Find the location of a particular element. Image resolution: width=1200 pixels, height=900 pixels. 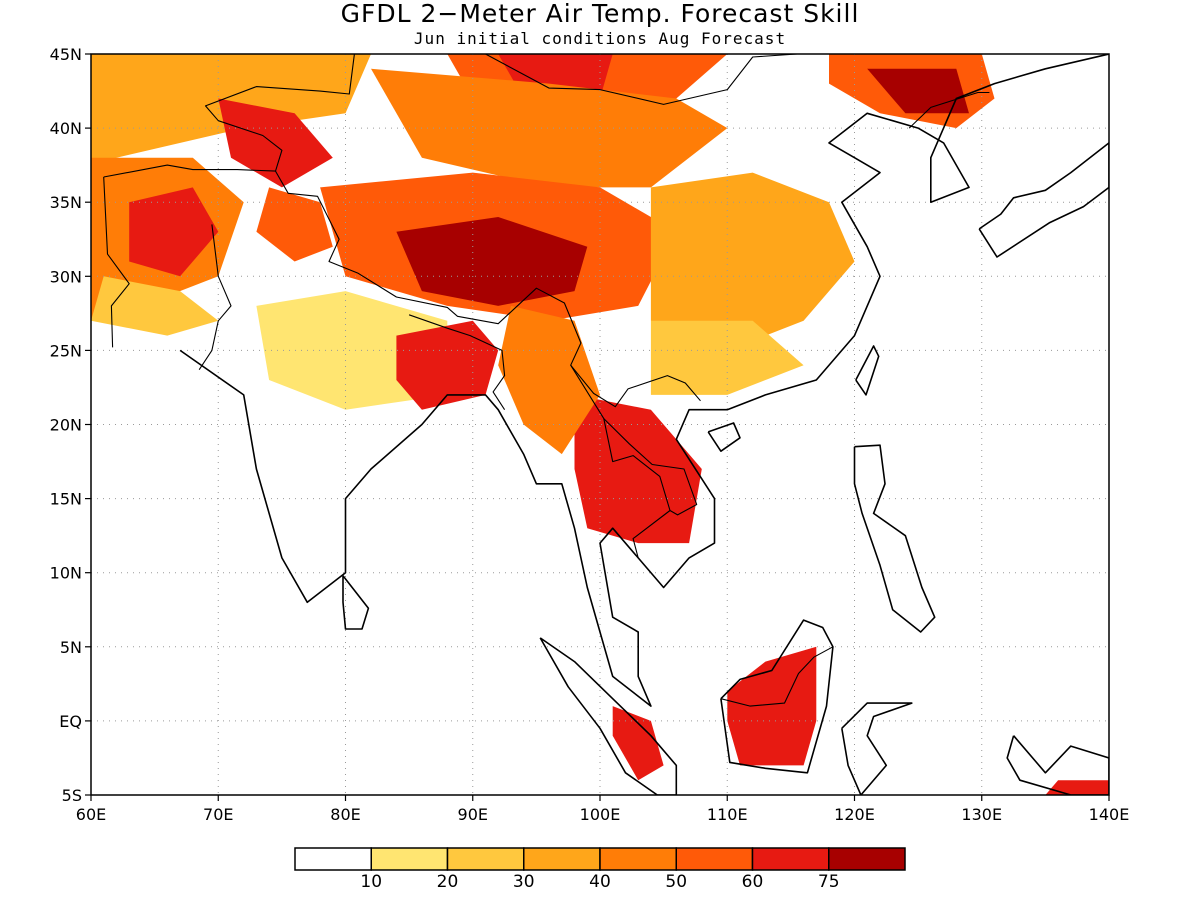

skill-region-china-east is located at coordinates (752, 261).